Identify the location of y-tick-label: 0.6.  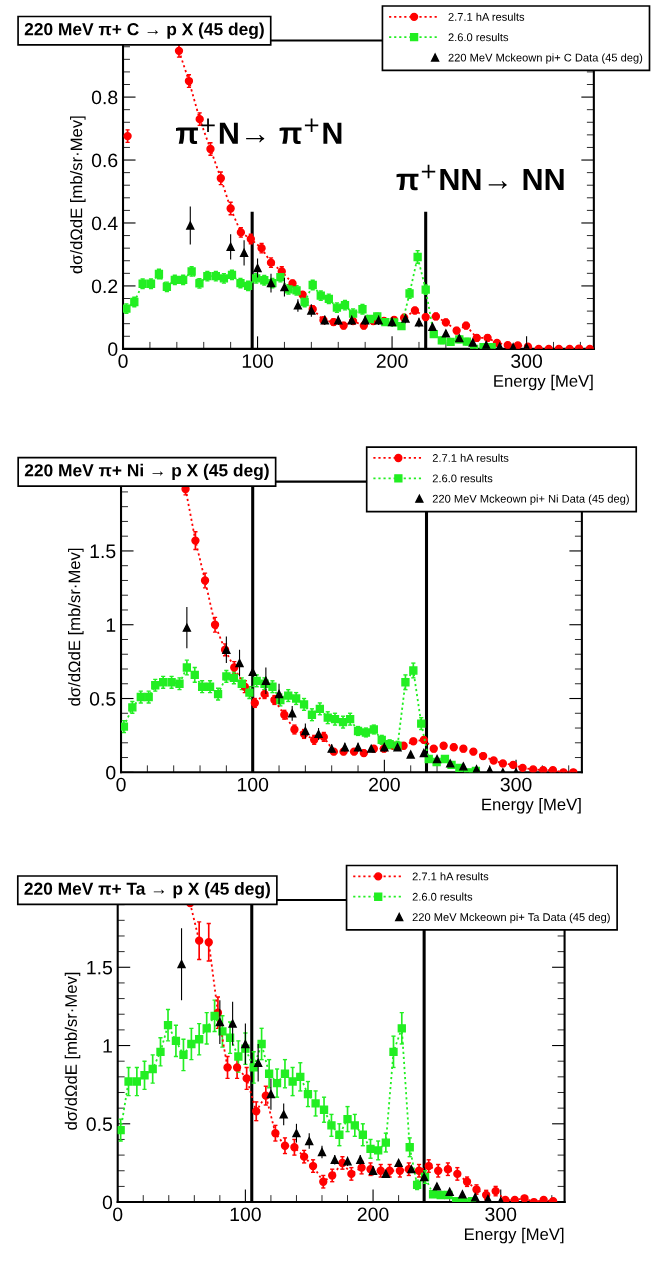
(104, 160).